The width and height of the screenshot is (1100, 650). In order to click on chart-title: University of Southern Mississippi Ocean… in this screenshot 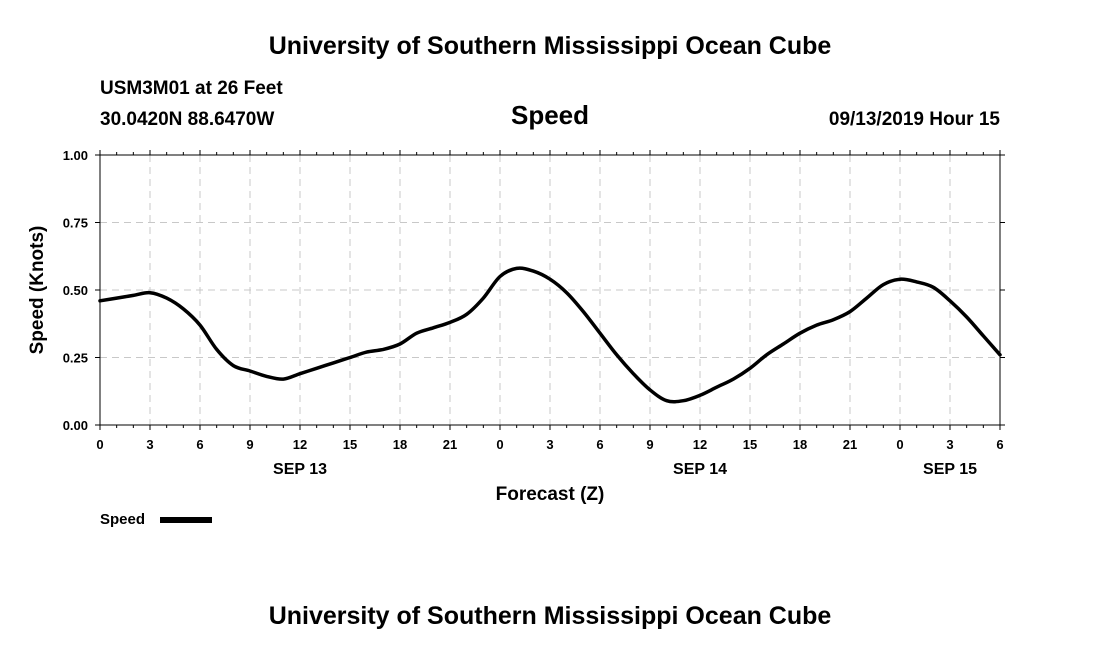, I will do `click(550, 46)`.